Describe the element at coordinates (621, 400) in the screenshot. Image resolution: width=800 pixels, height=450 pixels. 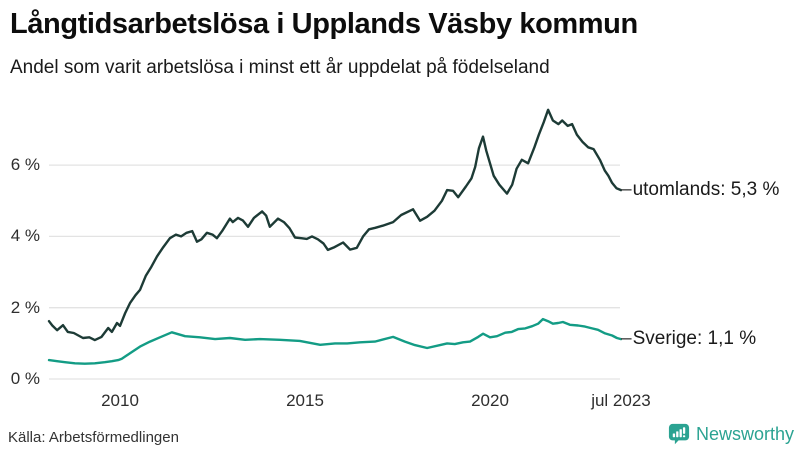
I see `x-tick-label: jul 2023` at that location.